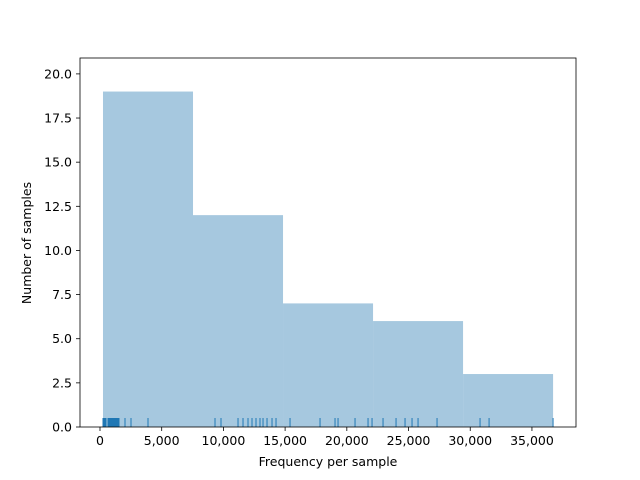 Image resolution: width=640 pixels, height=480 pixels. I want to click on y-tick-label: 15.0, so click(58, 162).